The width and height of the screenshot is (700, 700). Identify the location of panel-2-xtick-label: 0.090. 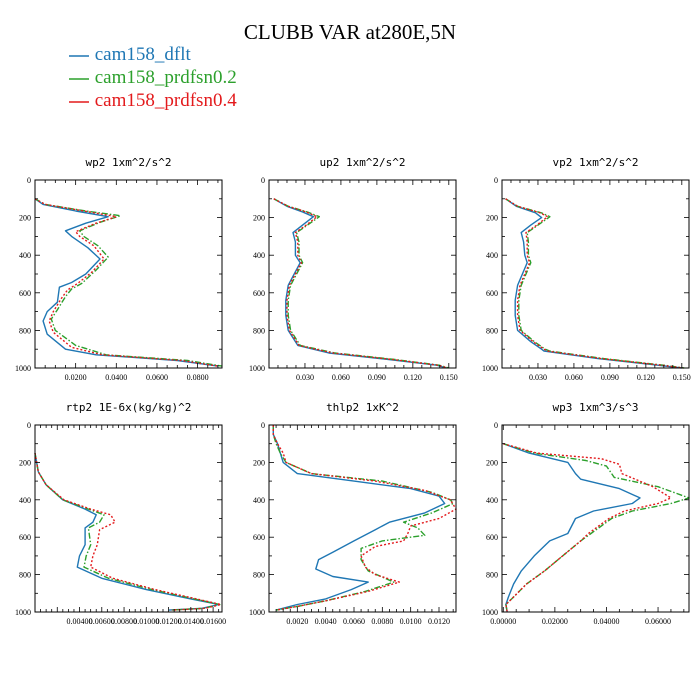
(377, 377).